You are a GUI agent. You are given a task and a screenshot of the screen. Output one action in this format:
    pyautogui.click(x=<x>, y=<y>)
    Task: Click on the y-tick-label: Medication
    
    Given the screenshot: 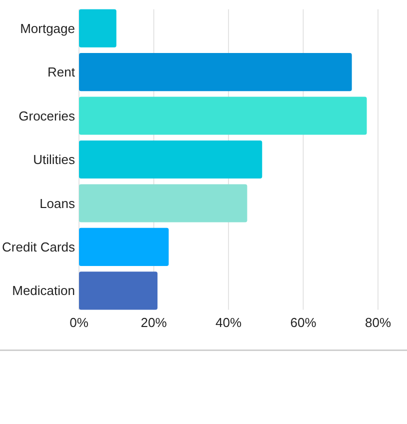 What is the action you would take?
    pyautogui.click(x=43, y=290)
    